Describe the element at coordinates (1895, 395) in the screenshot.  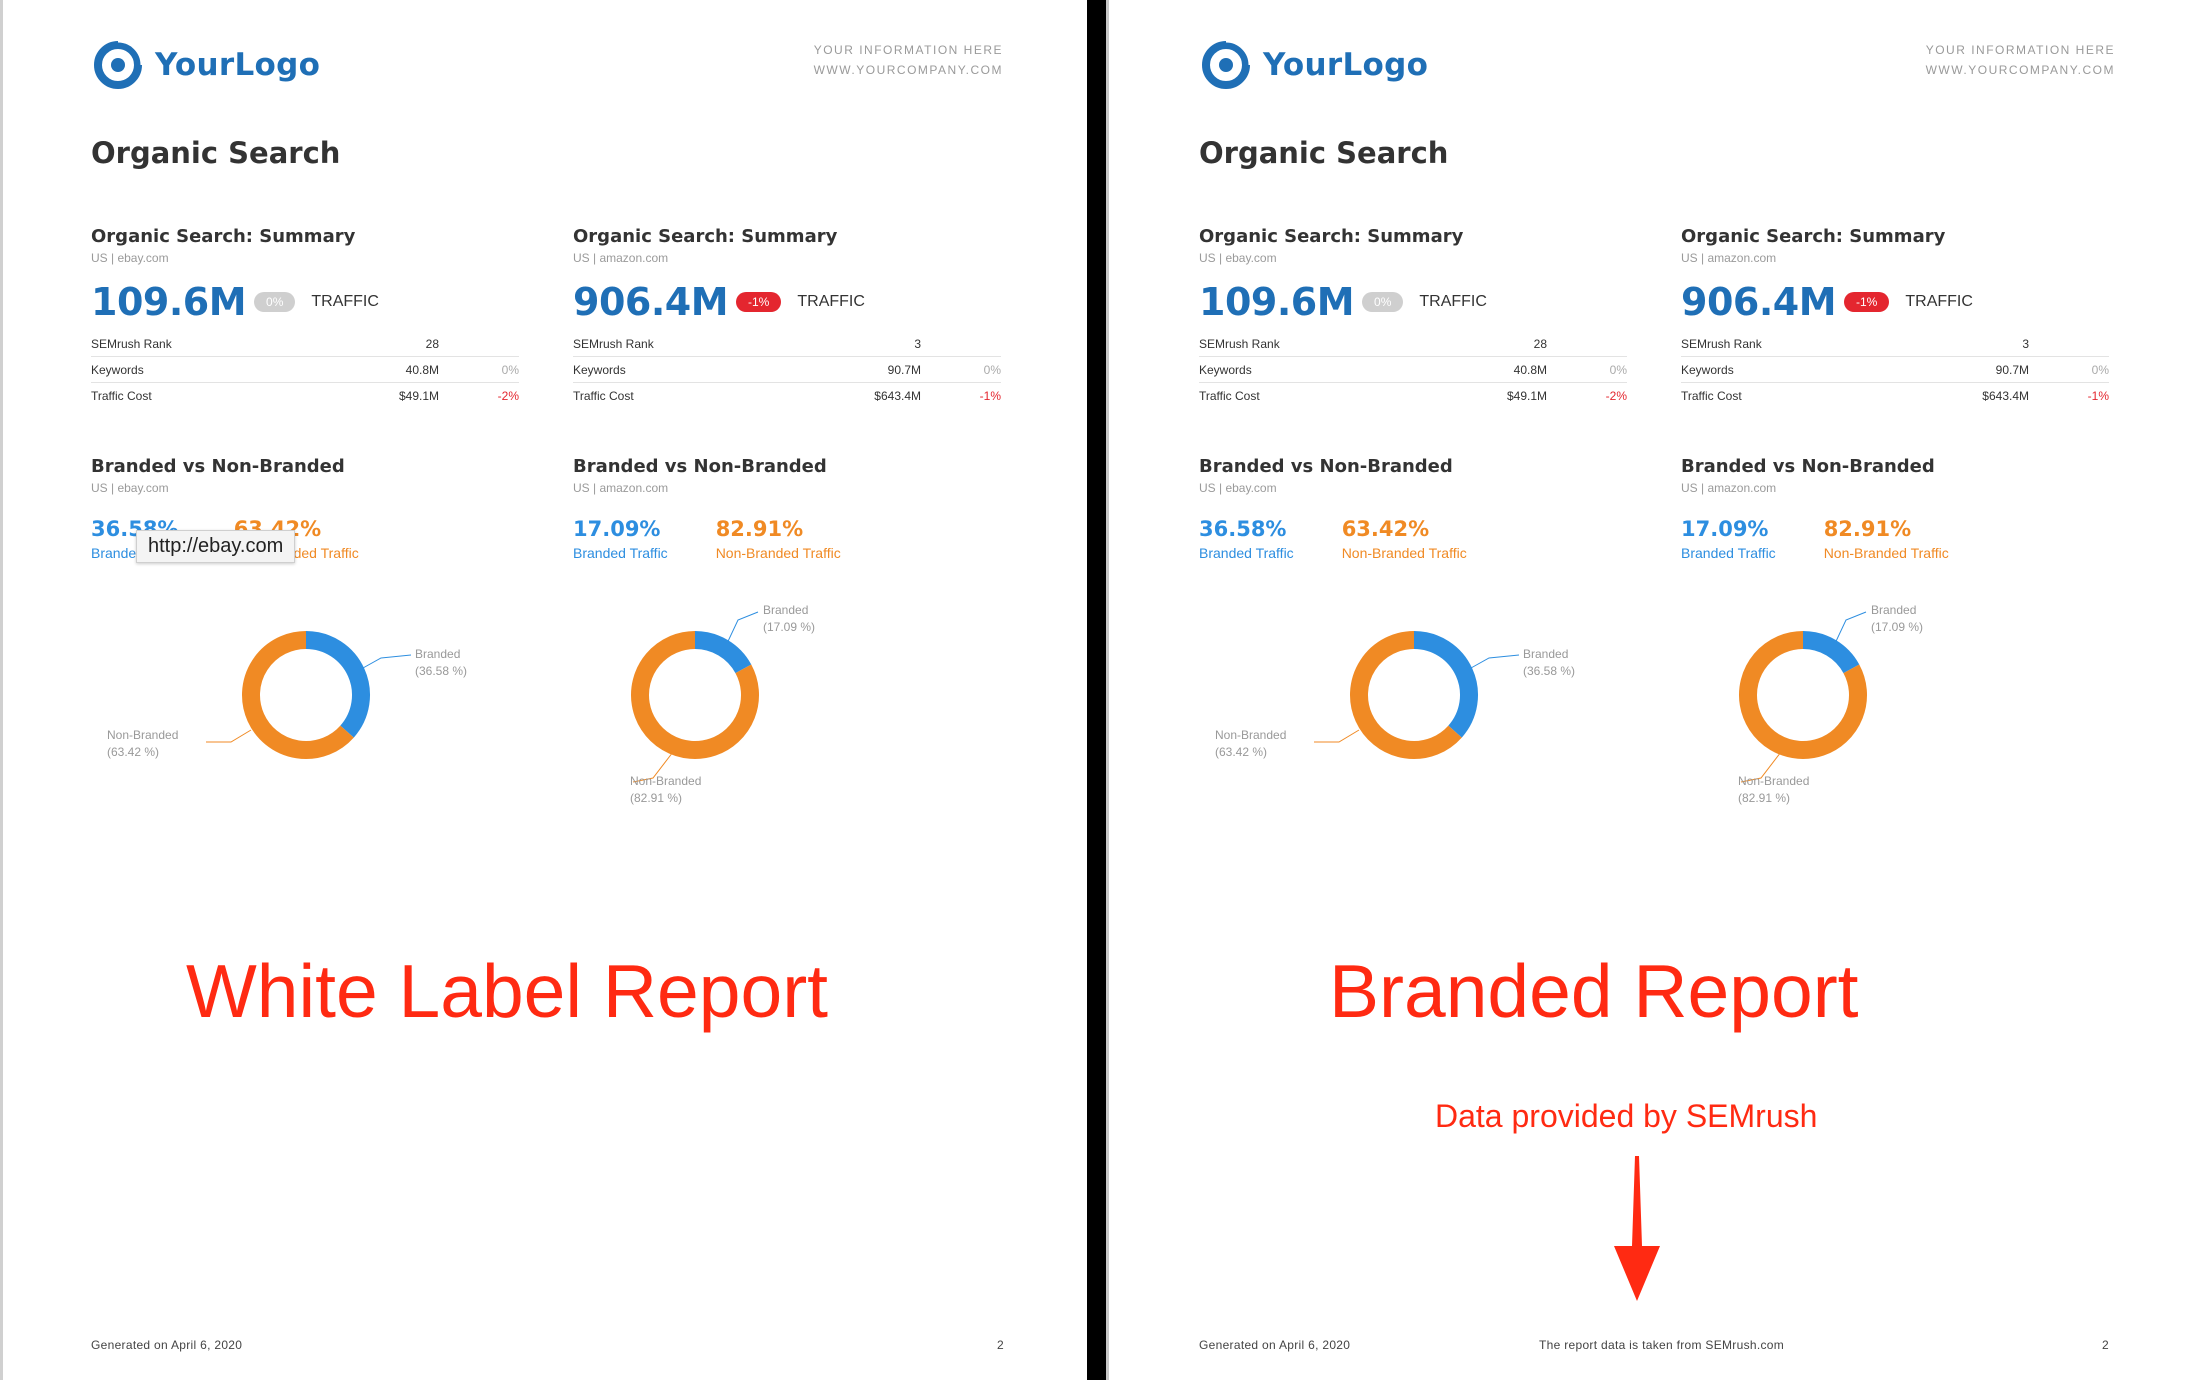
I see `table-row: Traffic Cost $643.4M -1%` at that location.